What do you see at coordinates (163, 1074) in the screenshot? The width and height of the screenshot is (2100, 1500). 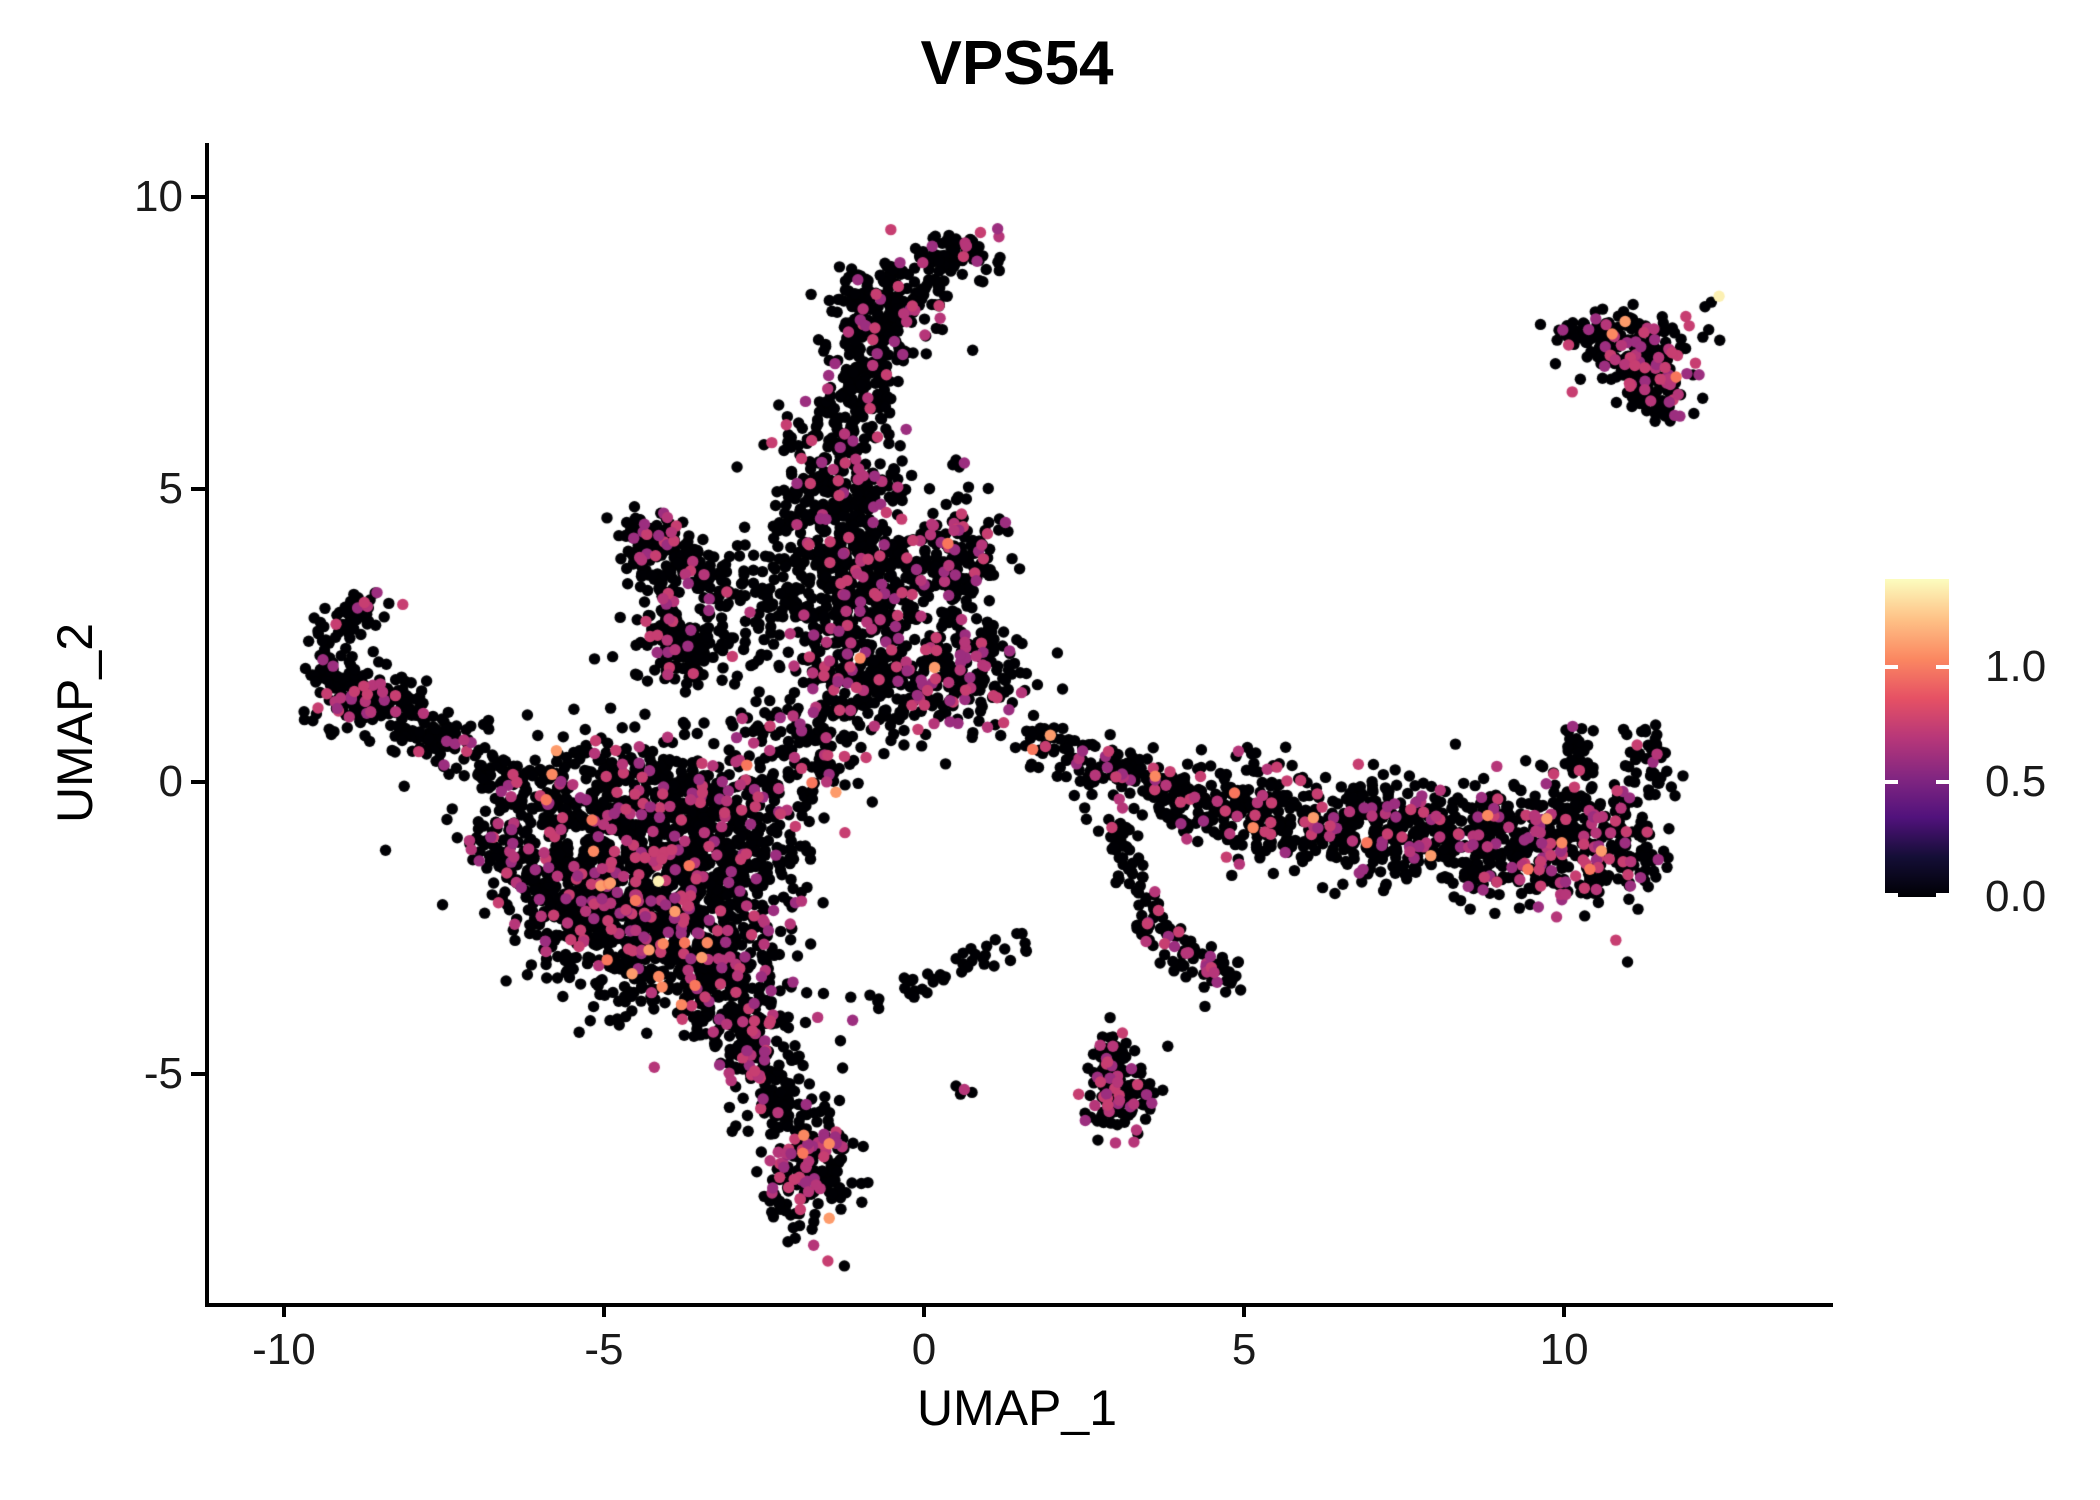 I see `y-tick-label: -5` at bounding box center [163, 1074].